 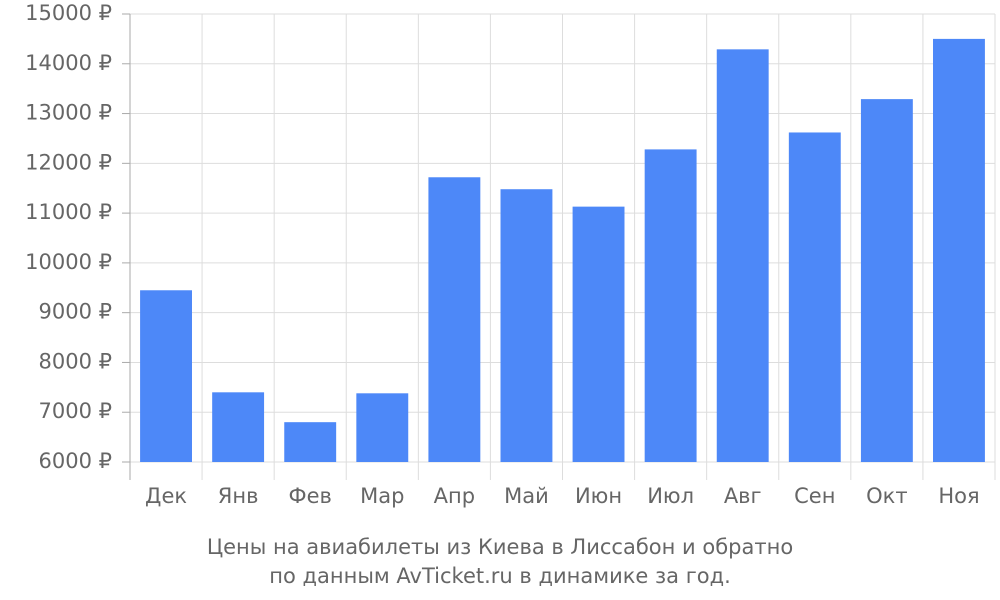 What do you see at coordinates (454, 496) in the screenshot?
I see `x-tick-label: Апр` at bounding box center [454, 496].